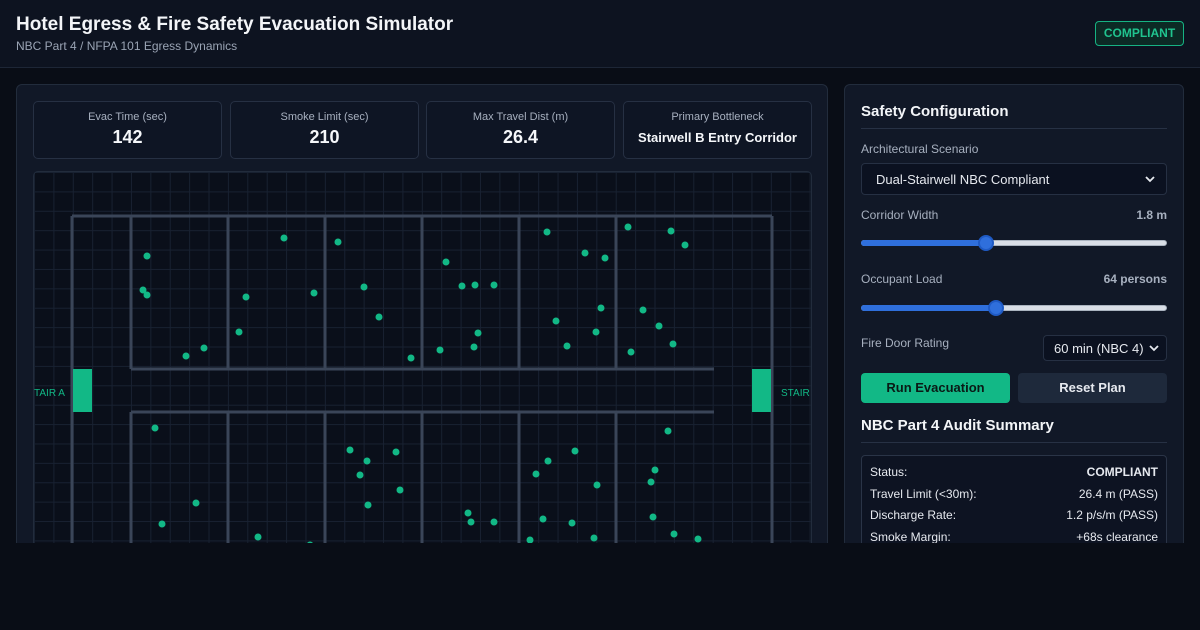 The height and width of the screenshot is (630, 1200). Describe the element at coordinates (1151, 215) in the screenshot. I see `corridor-width-value: 1.8 m` at that location.